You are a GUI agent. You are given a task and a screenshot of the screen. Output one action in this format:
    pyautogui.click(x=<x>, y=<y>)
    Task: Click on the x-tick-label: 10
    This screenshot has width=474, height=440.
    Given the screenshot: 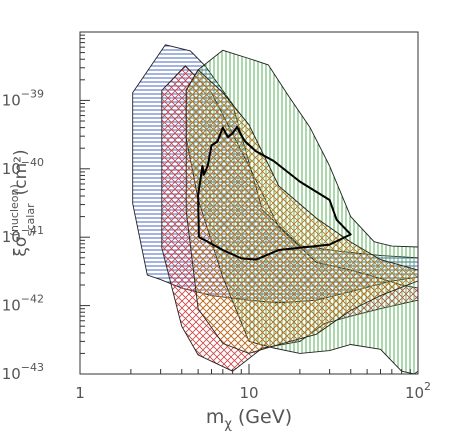 What is the action you would take?
    pyautogui.click(x=248, y=393)
    